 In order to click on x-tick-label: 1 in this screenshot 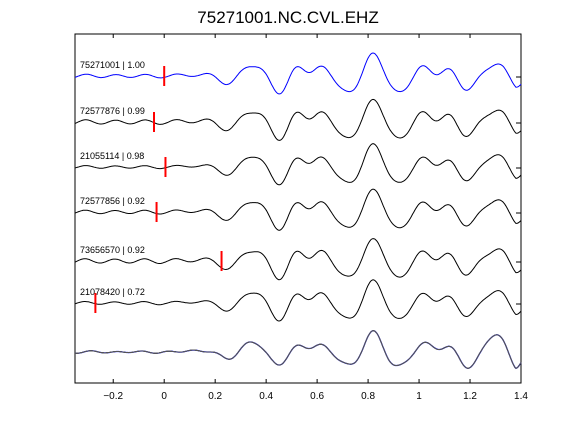, I will do `click(419, 396)`.